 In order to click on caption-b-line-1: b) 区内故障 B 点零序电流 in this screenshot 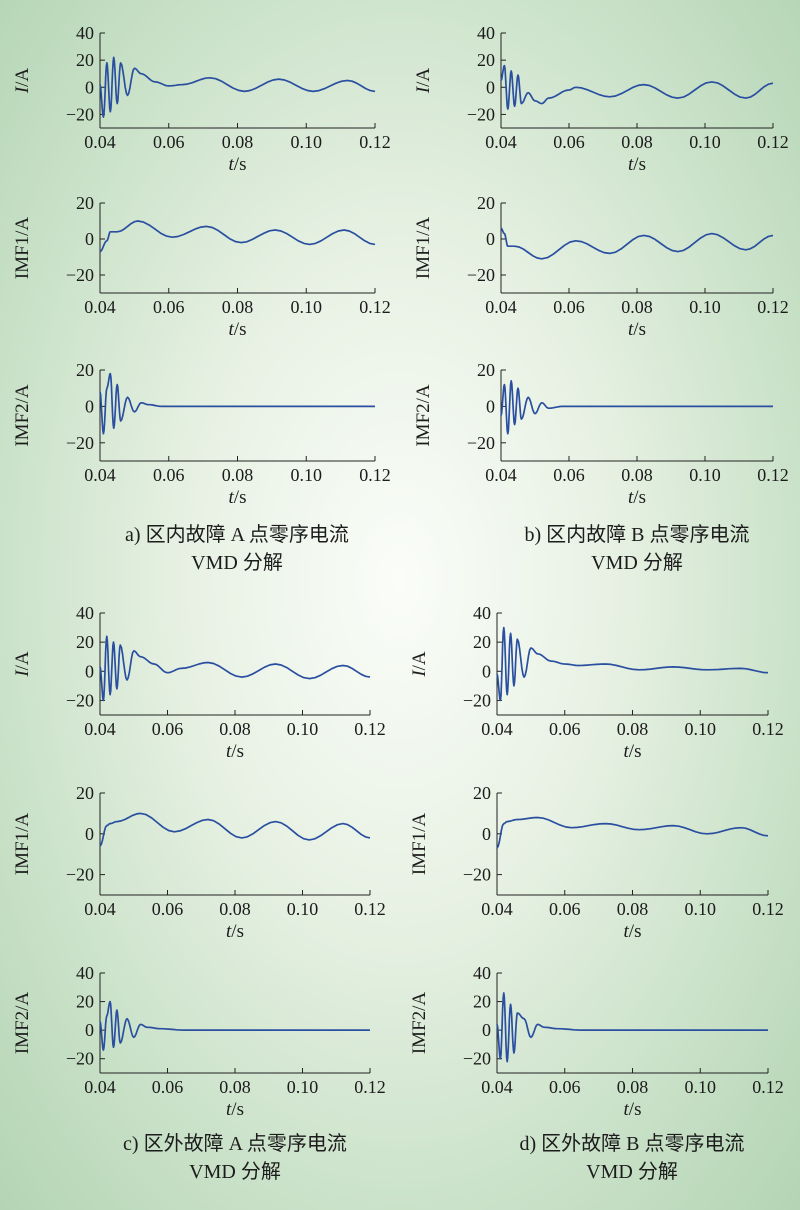, I will do `click(637, 534)`.